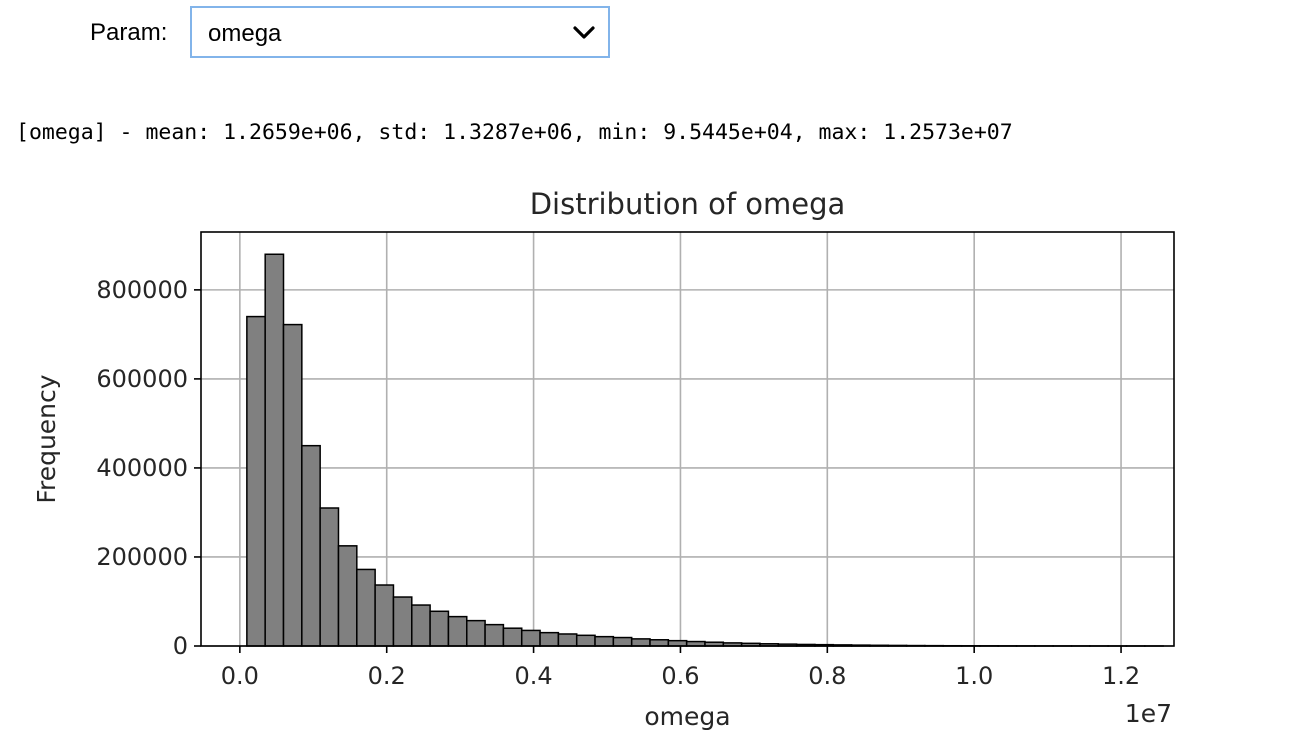  I want to click on param-dropdown-value: omega, so click(245, 33).